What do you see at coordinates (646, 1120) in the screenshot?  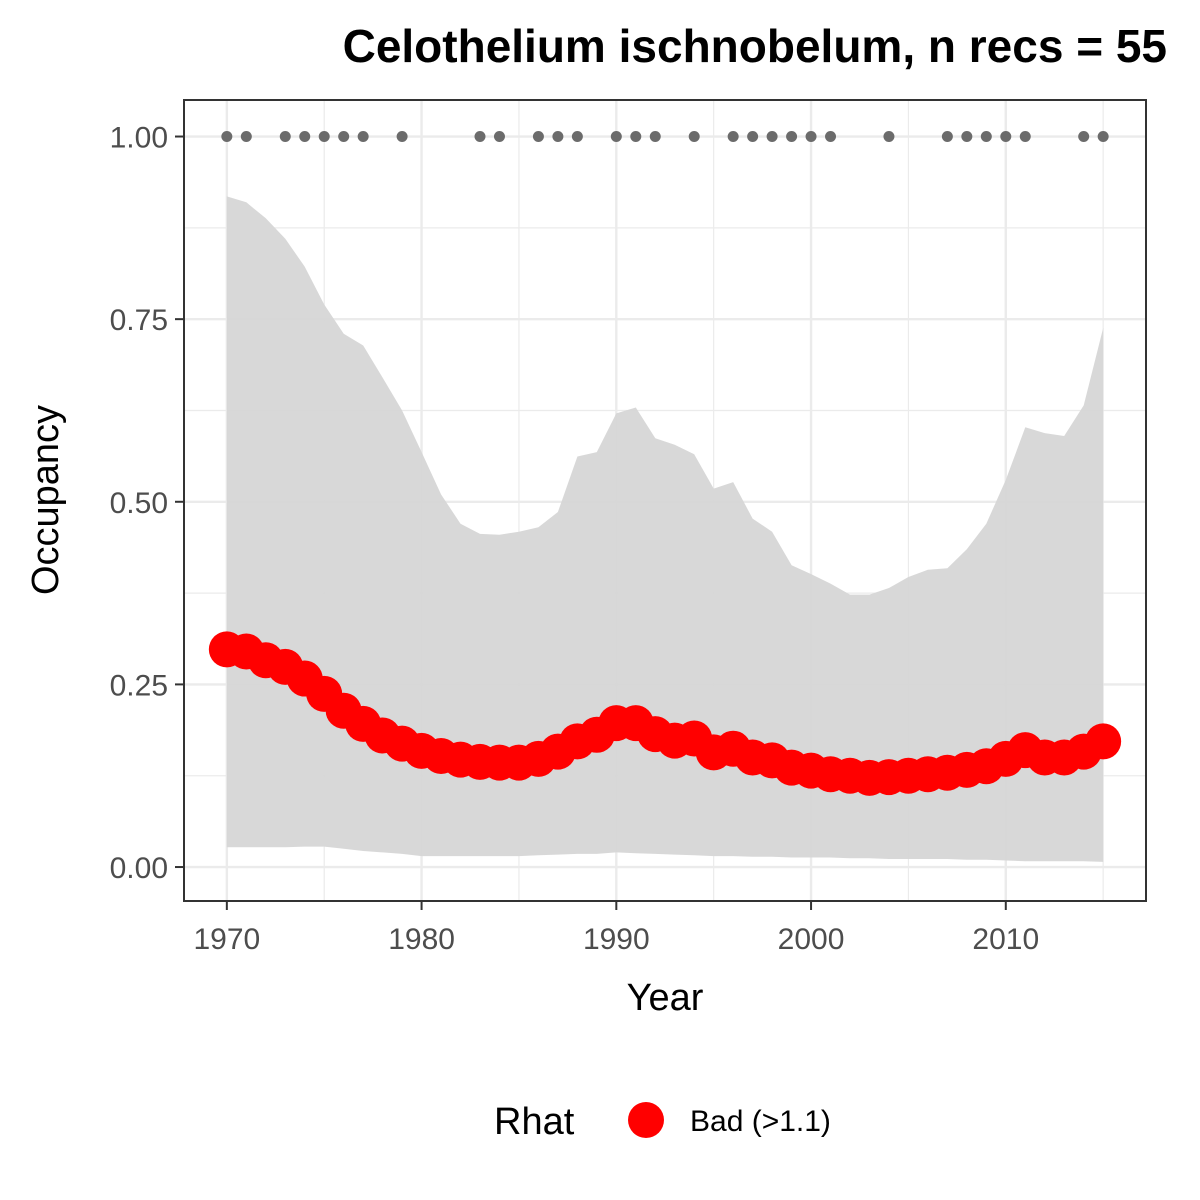 I see `legend-key-point` at bounding box center [646, 1120].